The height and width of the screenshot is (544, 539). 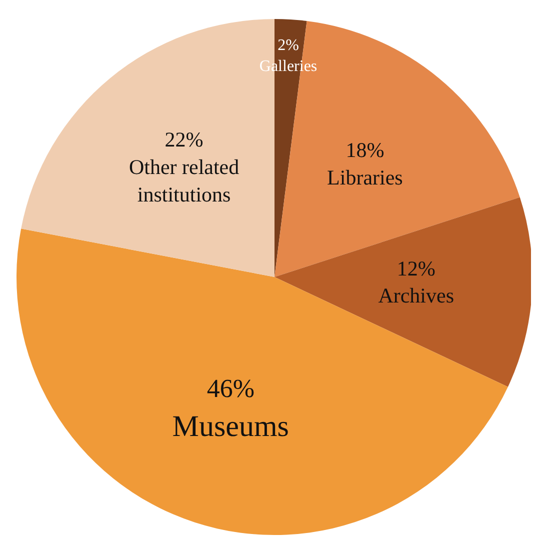 What do you see at coordinates (230, 426) in the screenshot?
I see `slice-label: Museums` at bounding box center [230, 426].